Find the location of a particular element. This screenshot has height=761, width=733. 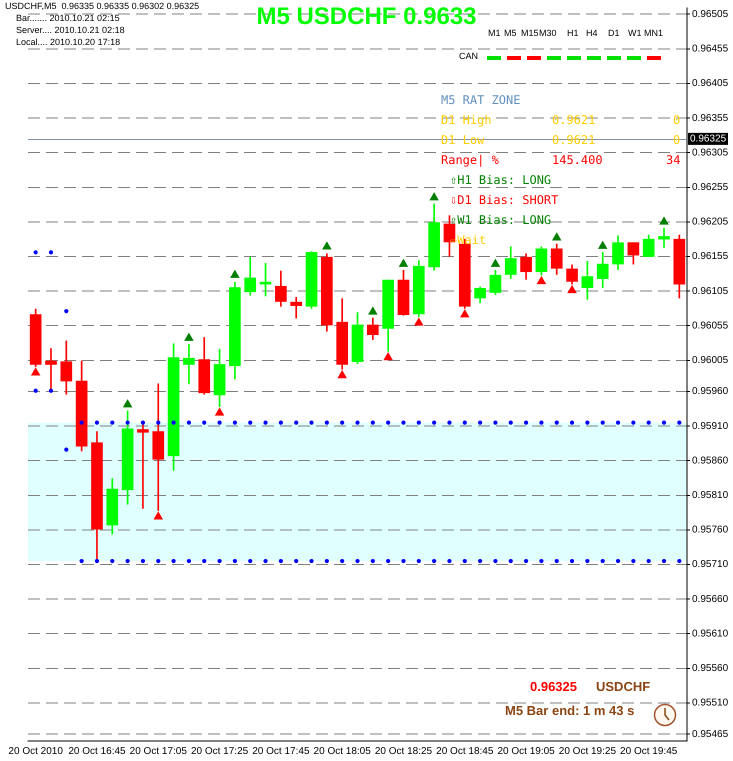

annotation: Range| % is located at coordinates (470, 160).